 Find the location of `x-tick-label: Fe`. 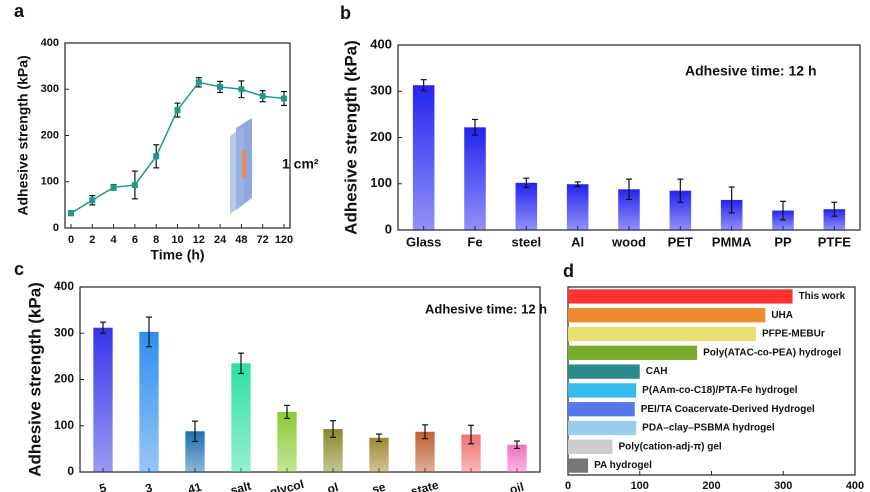

x-tick-label: Fe is located at coordinates (474, 241).